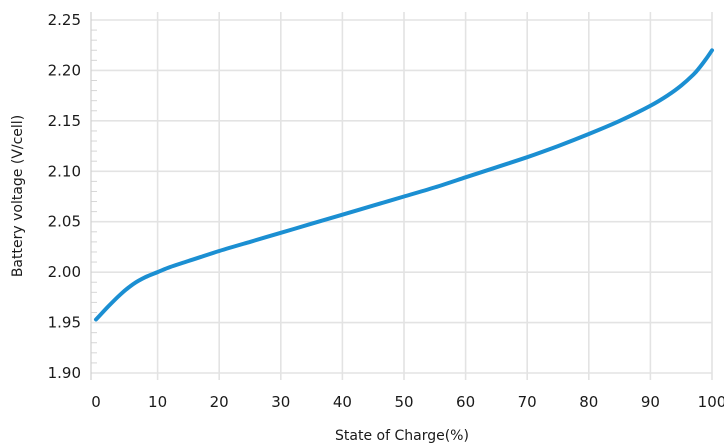 Image resolution: width=724 pixels, height=446 pixels. What do you see at coordinates (96, 402) in the screenshot?
I see `x-tick-label: 0` at bounding box center [96, 402].